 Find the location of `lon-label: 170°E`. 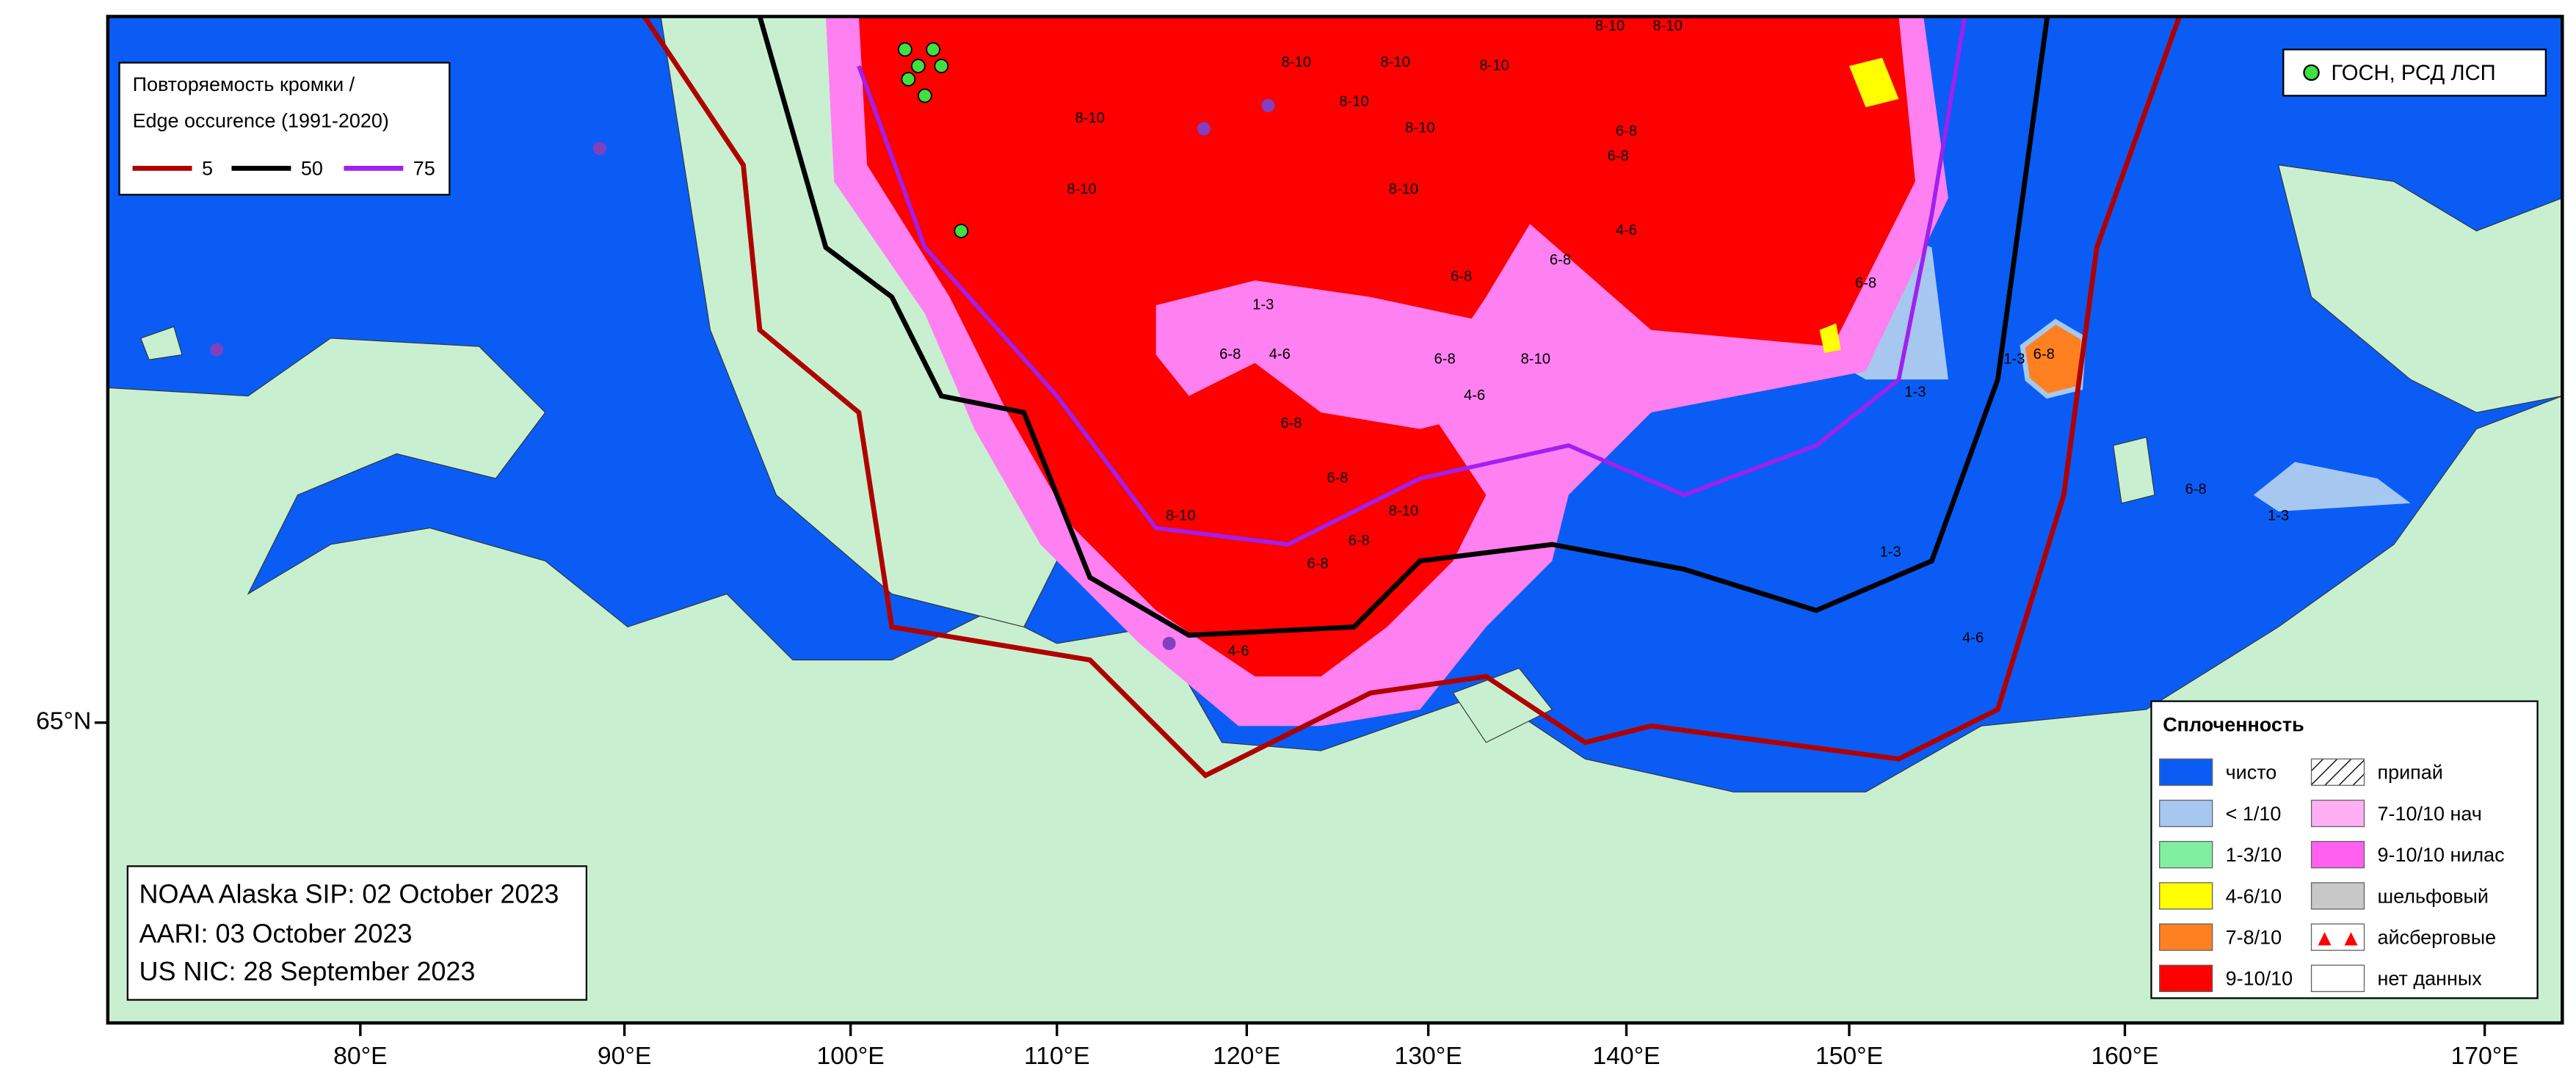

lon-label: 170°E is located at coordinates (2485, 1056).